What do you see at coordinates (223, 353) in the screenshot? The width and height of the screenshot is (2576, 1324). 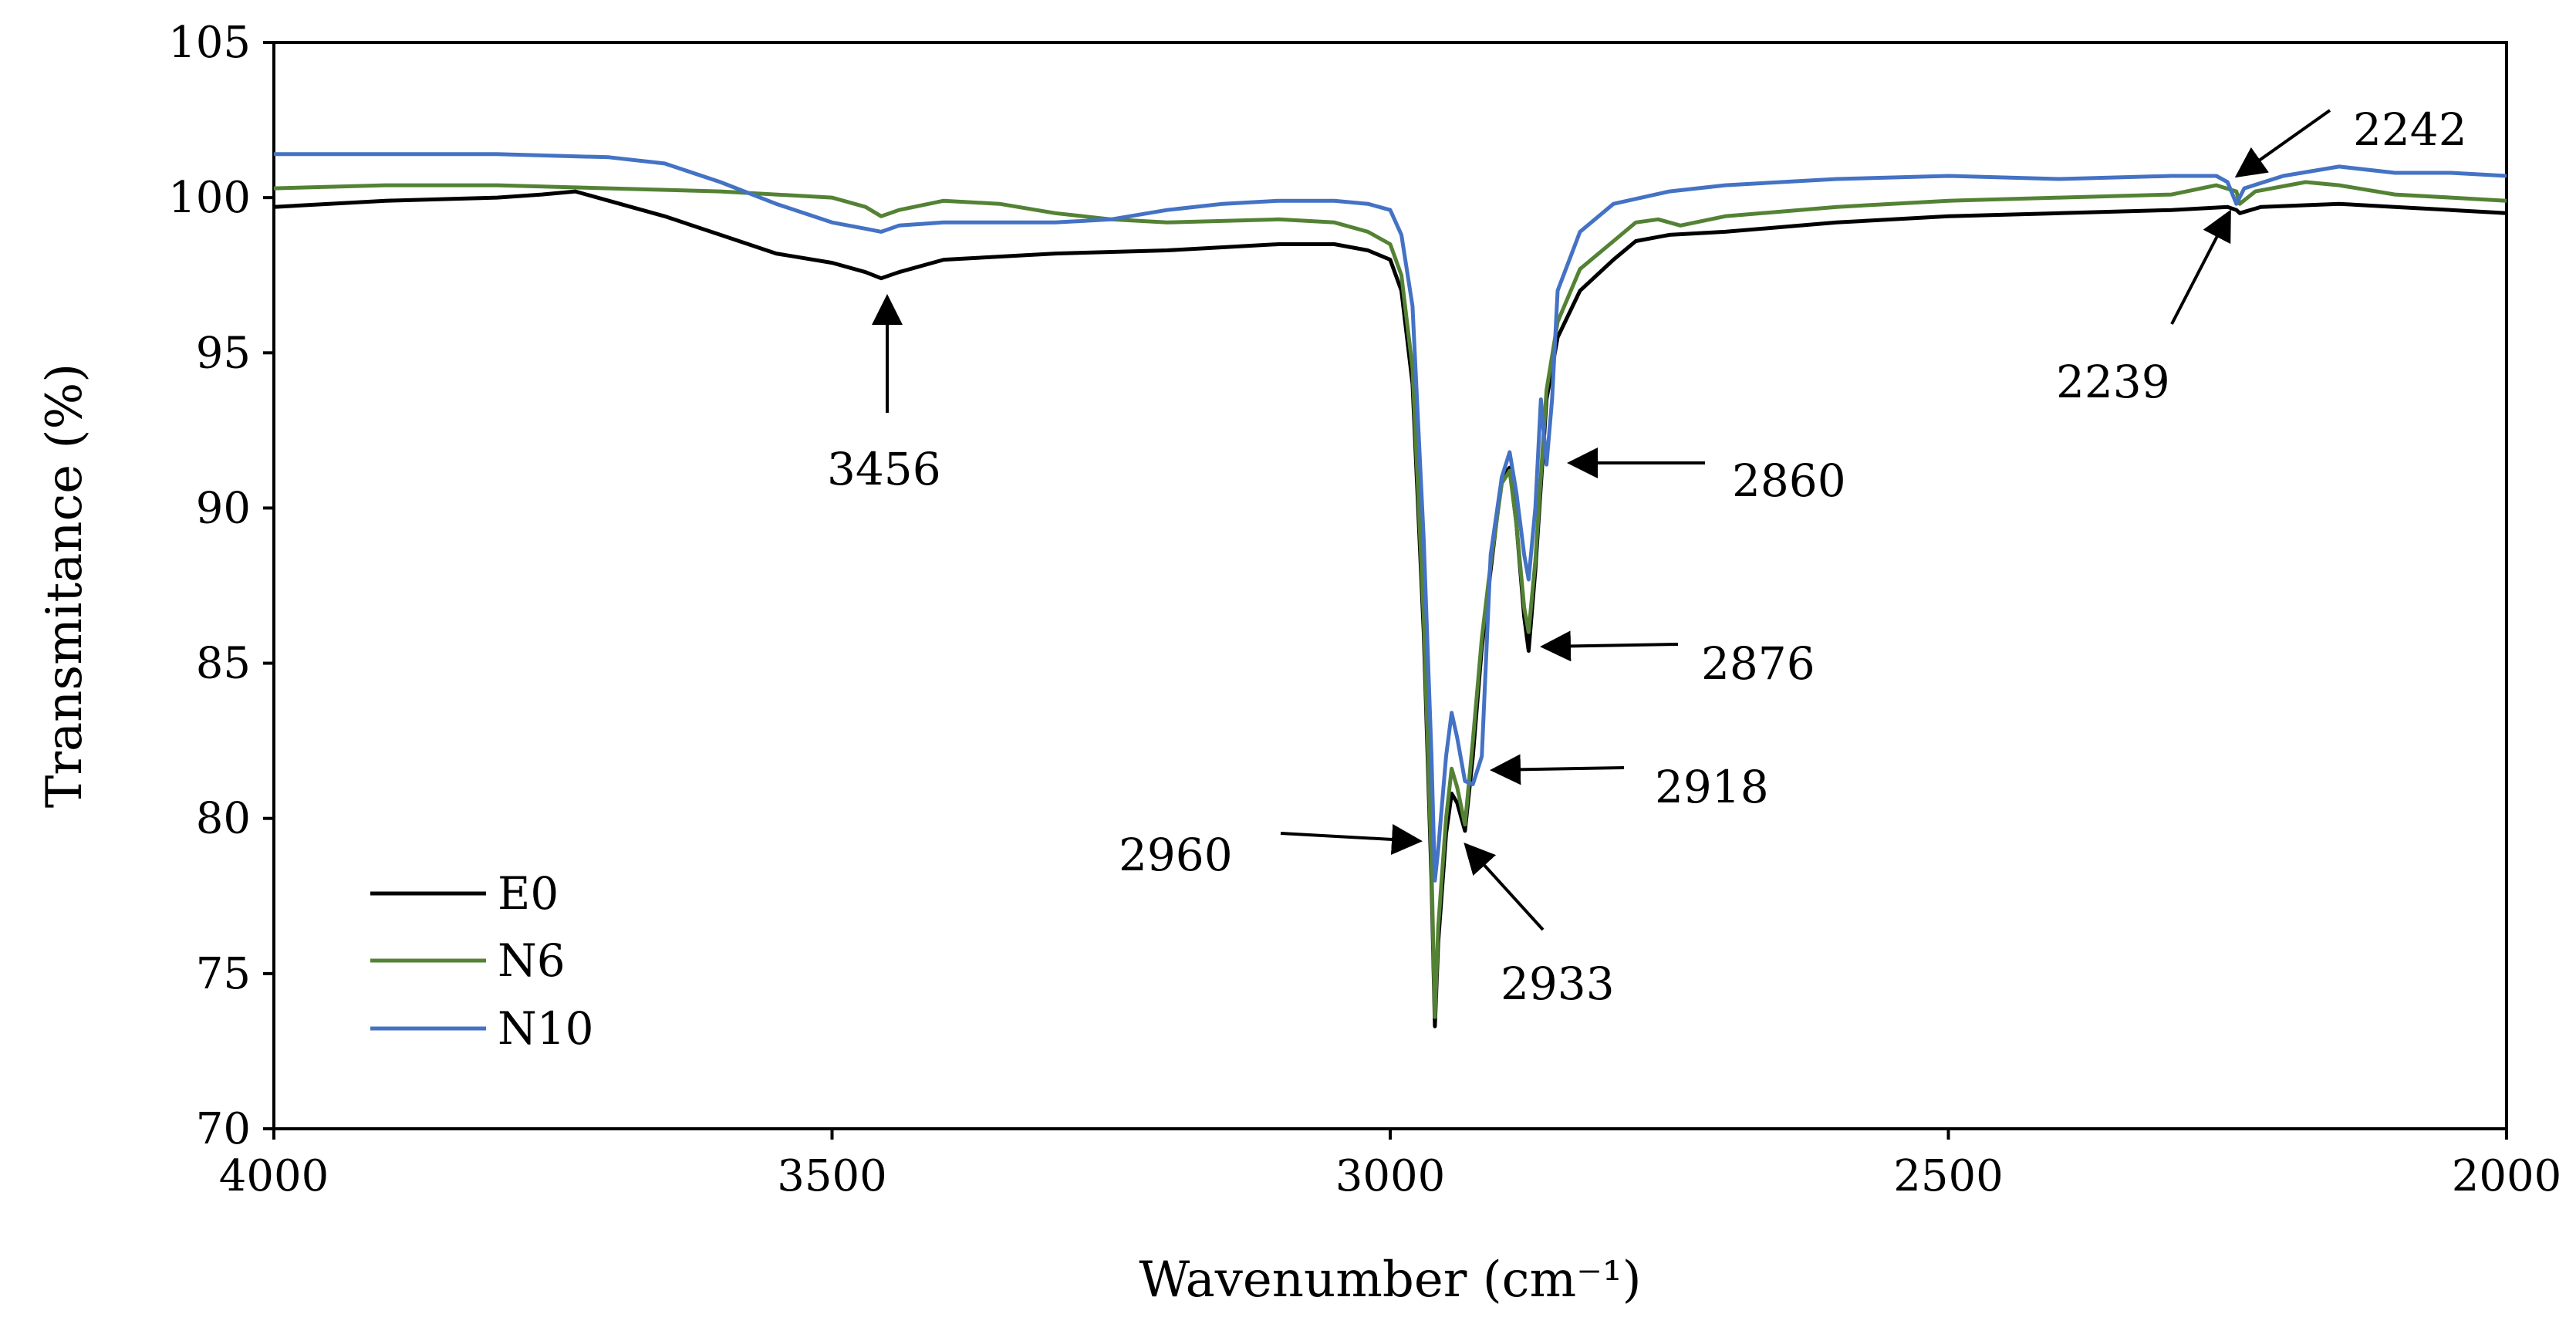 I see `y-tick-label: 95` at bounding box center [223, 353].